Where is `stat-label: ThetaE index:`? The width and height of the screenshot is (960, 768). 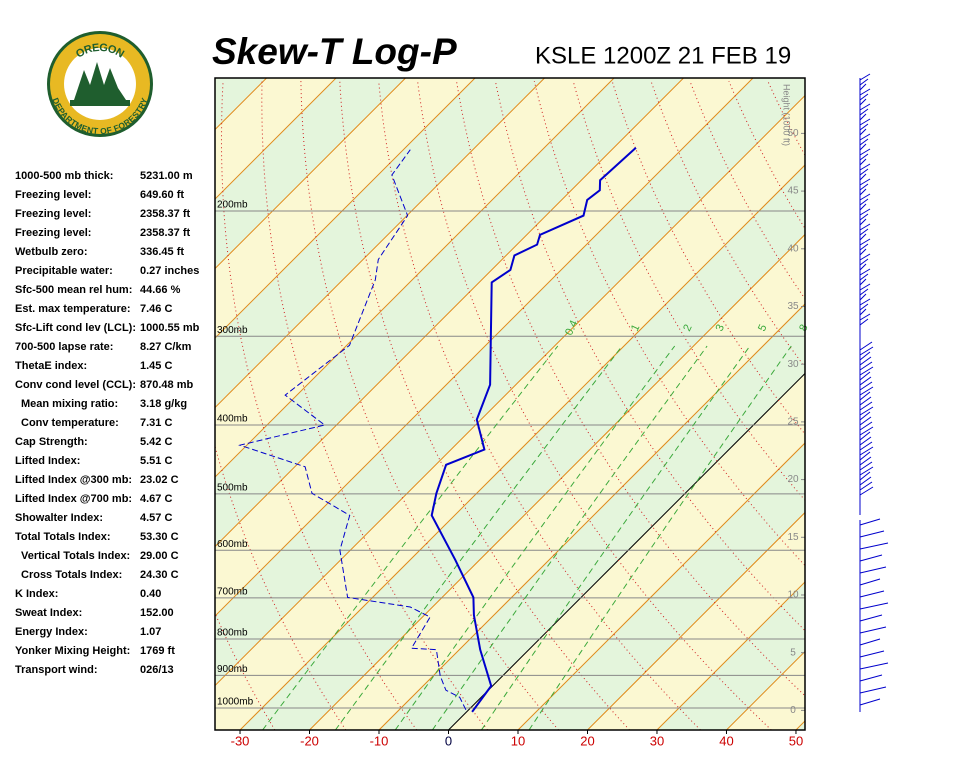
stat-label: ThetaE index: is located at coordinates (51, 366).